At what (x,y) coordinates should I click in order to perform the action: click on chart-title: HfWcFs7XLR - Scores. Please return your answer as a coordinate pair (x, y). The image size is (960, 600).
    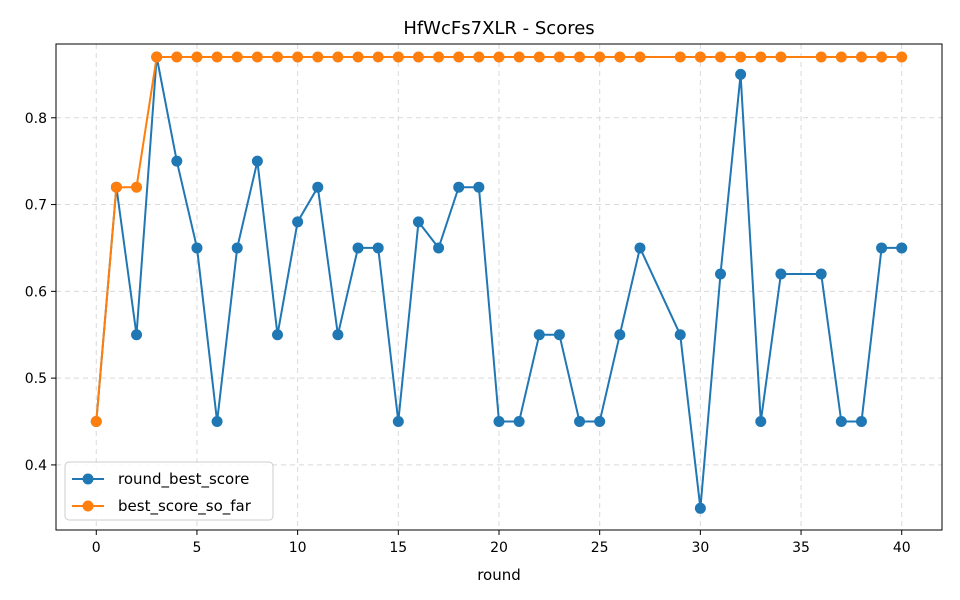
    Looking at the image, I should click on (498, 28).